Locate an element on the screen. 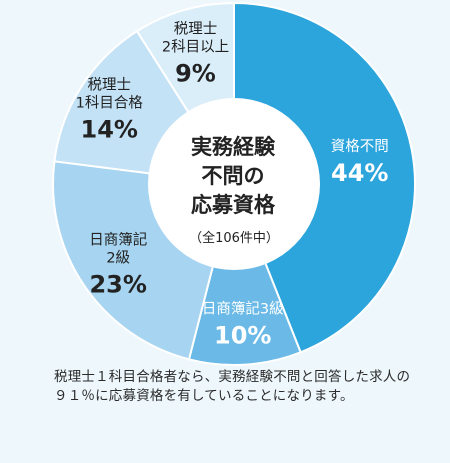 The height and width of the screenshot is (463, 450). slice-label-1-line-1: 資格不問 is located at coordinates (360, 146).